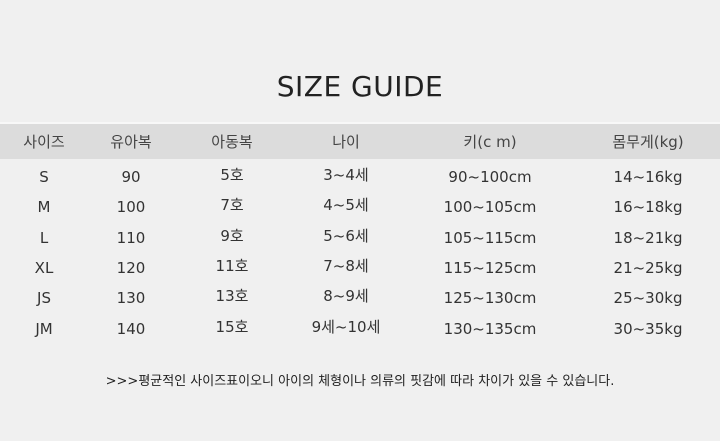 The width and height of the screenshot is (720, 441). I want to click on table-cell: 18~21kg, so click(648, 238).